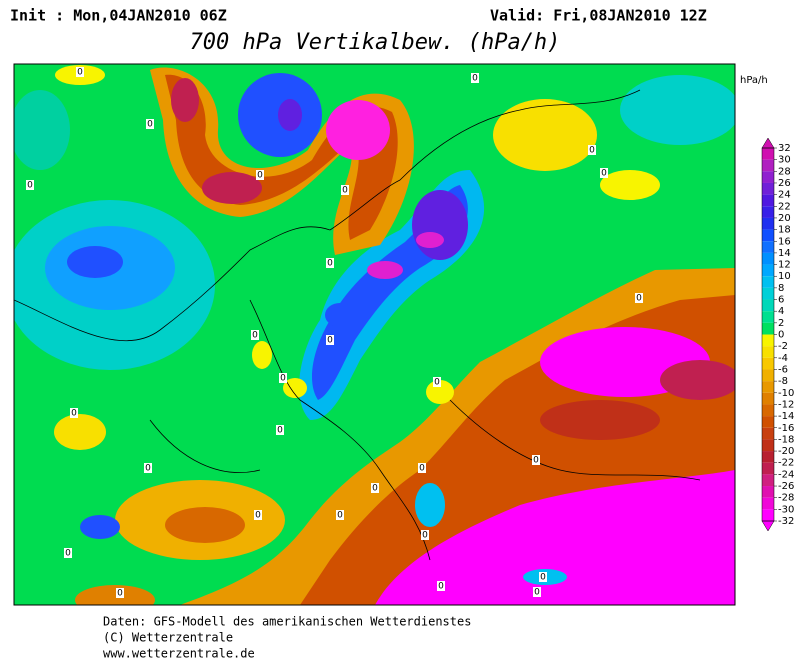  Describe the element at coordinates (598, 16) in the screenshot. I see `valid-time: Valid: Fri,08JAN2010 12Z` at that location.